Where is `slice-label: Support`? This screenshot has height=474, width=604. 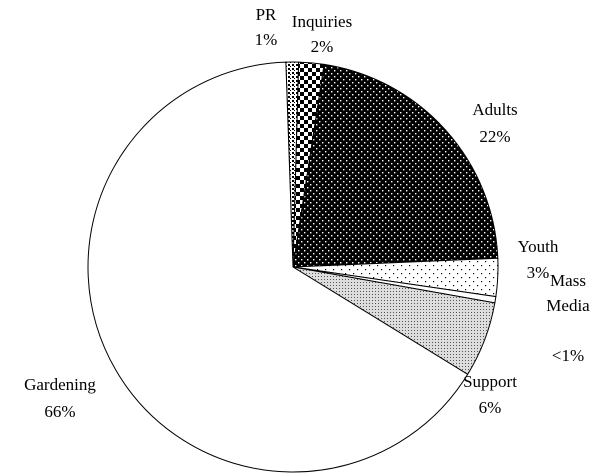 slice-label: Support is located at coordinates (490, 381).